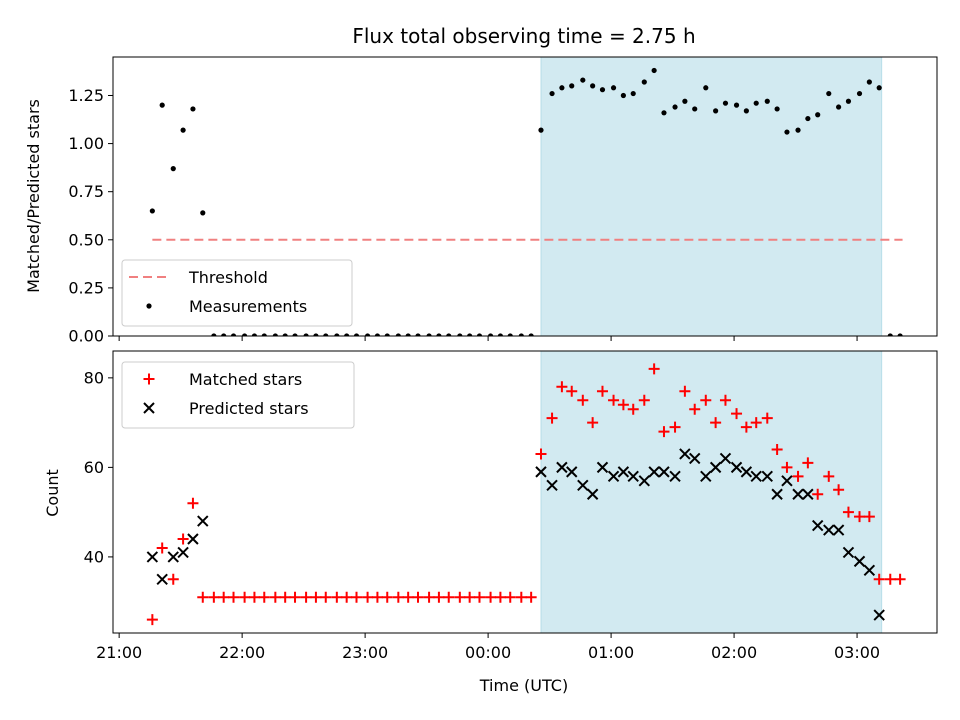  What do you see at coordinates (86, 287) in the screenshot?
I see `top-y-tick-label: 0.25` at bounding box center [86, 287].